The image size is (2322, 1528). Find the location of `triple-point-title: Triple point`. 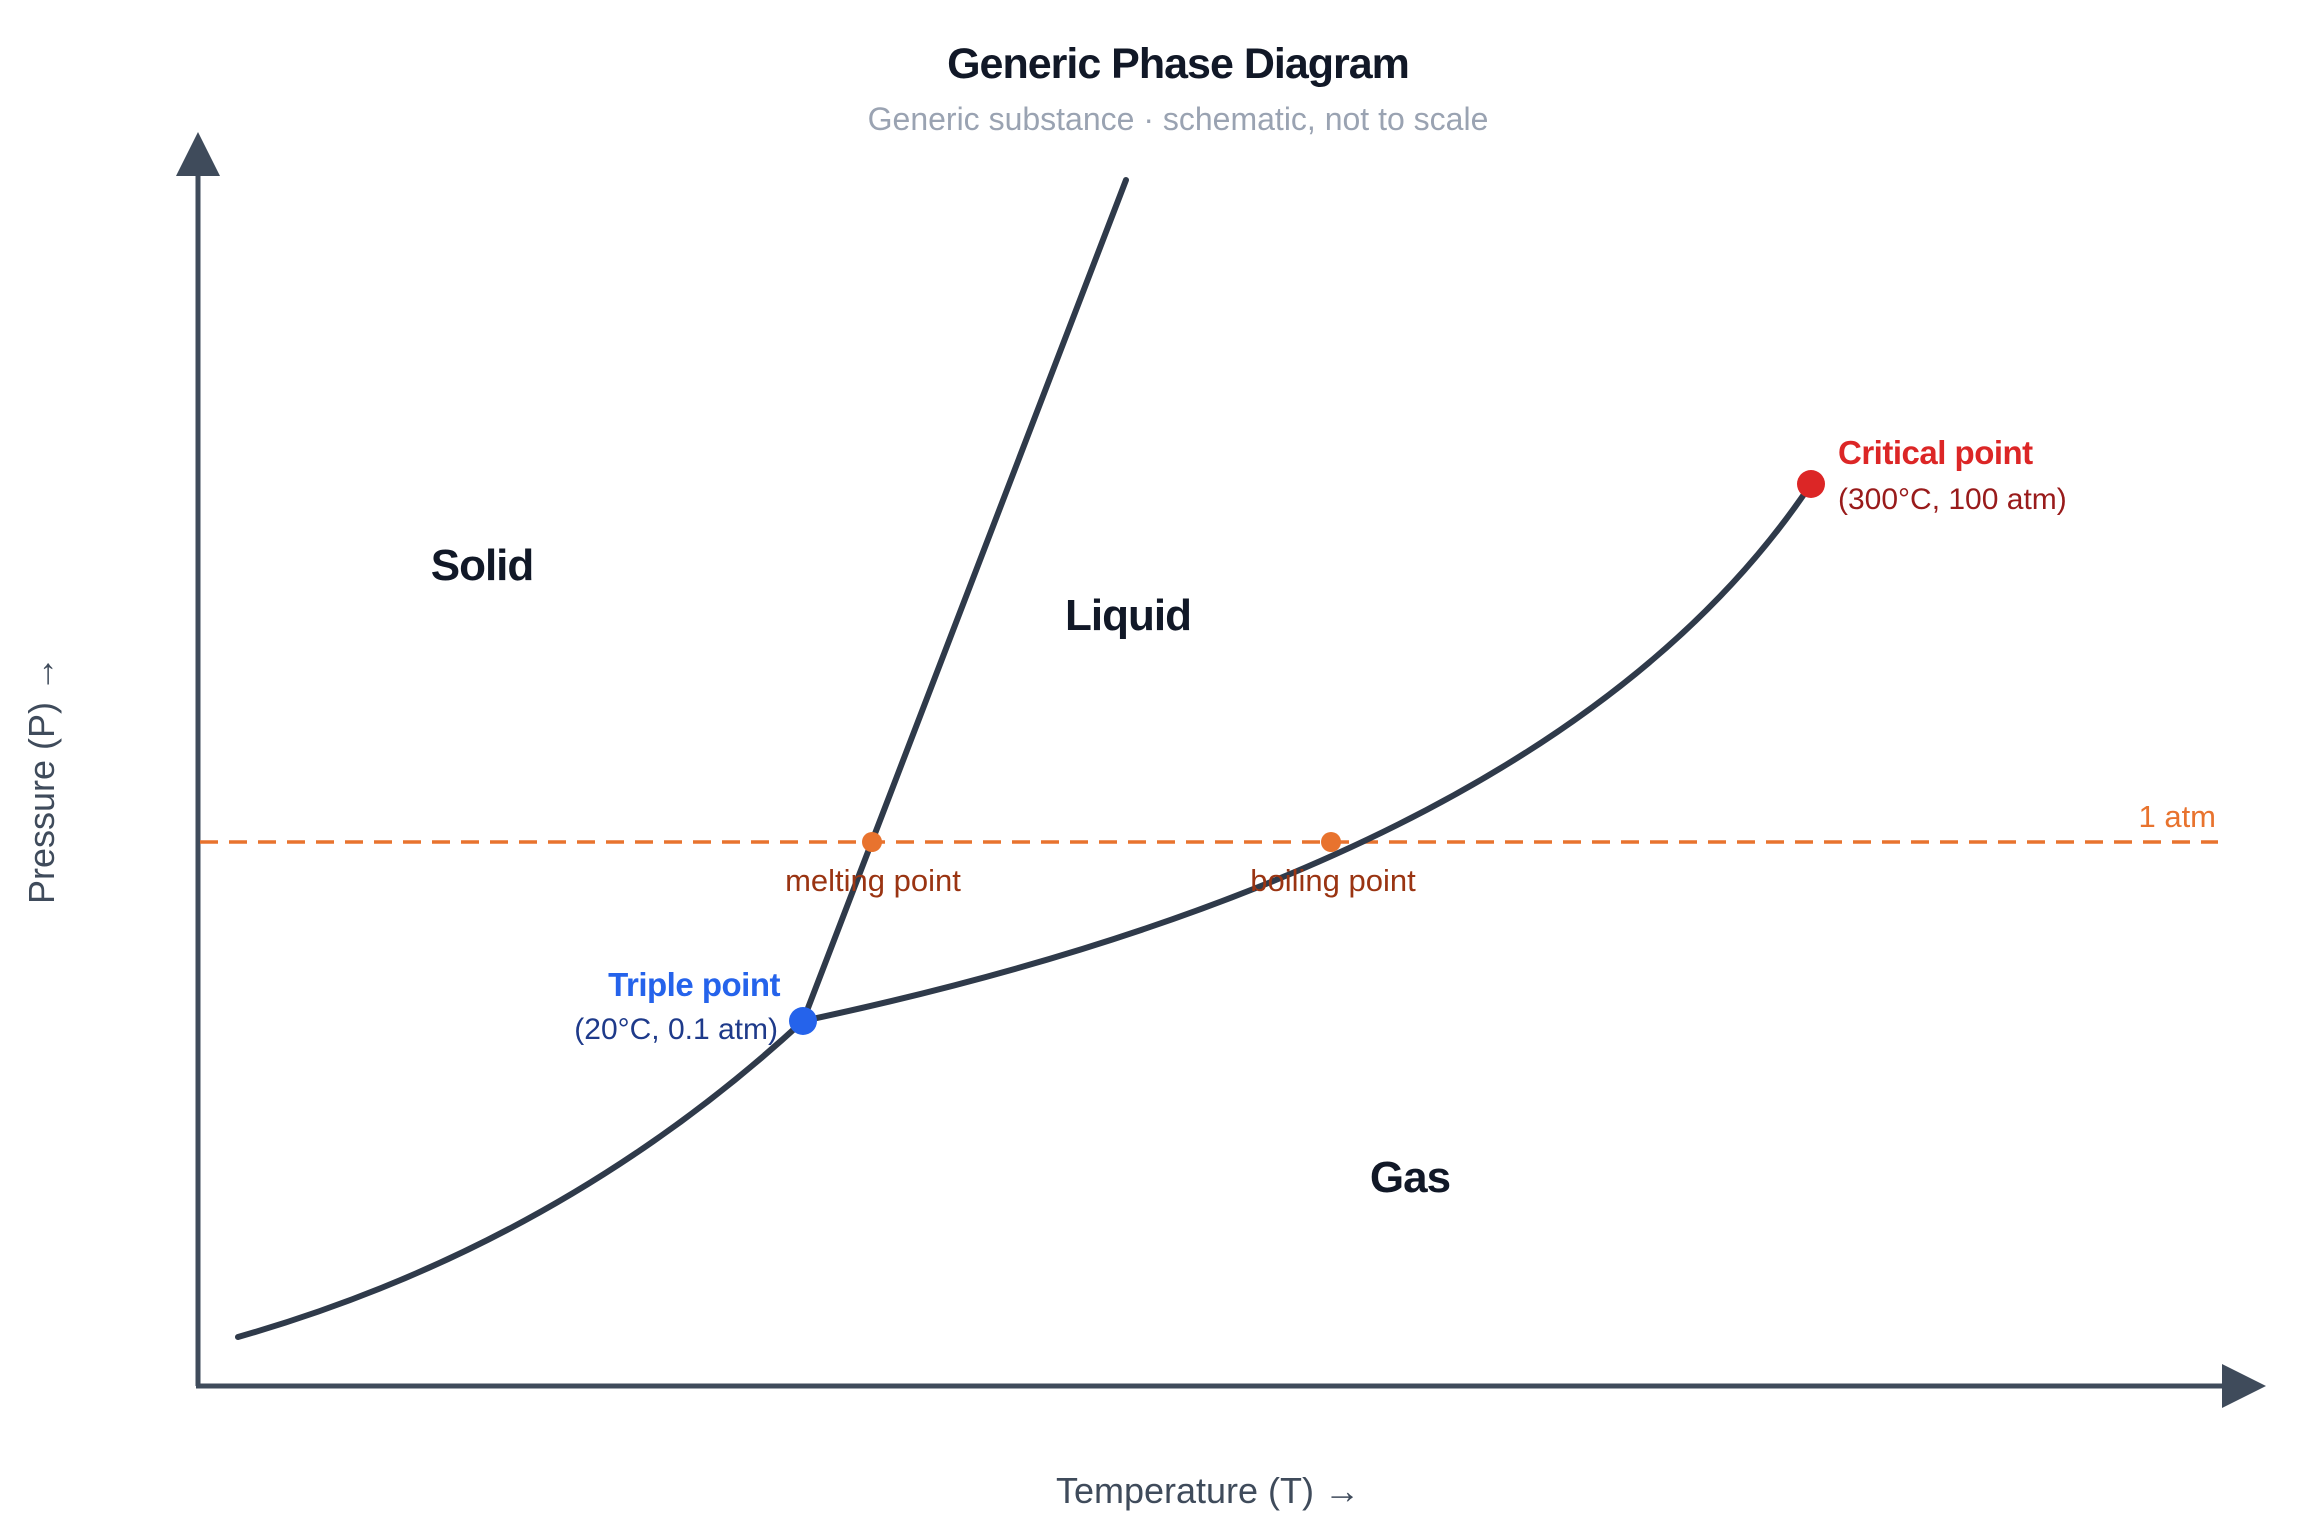

triple-point-title: Triple point is located at coordinates (694, 984).